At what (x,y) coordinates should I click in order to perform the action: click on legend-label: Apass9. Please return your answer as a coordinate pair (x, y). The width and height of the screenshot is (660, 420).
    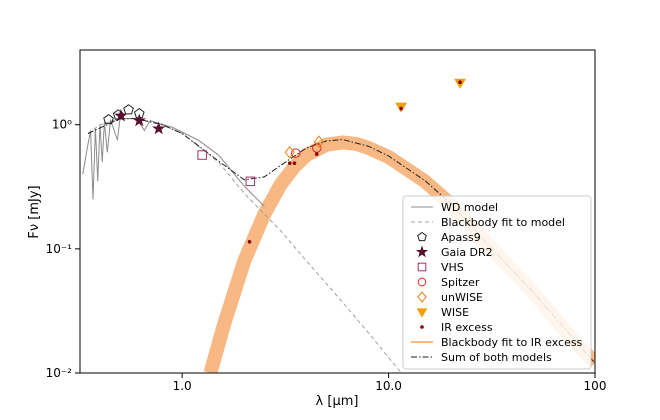
    Looking at the image, I should click on (461, 237).